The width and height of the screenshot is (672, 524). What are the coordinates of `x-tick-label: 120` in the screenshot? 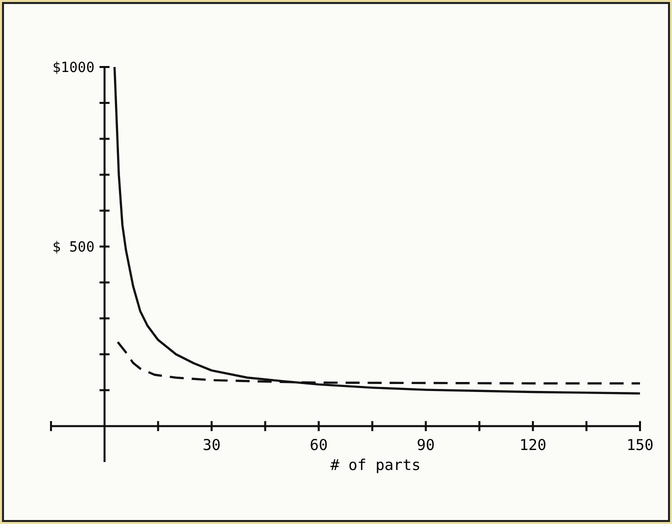 It's located at (532, 445).